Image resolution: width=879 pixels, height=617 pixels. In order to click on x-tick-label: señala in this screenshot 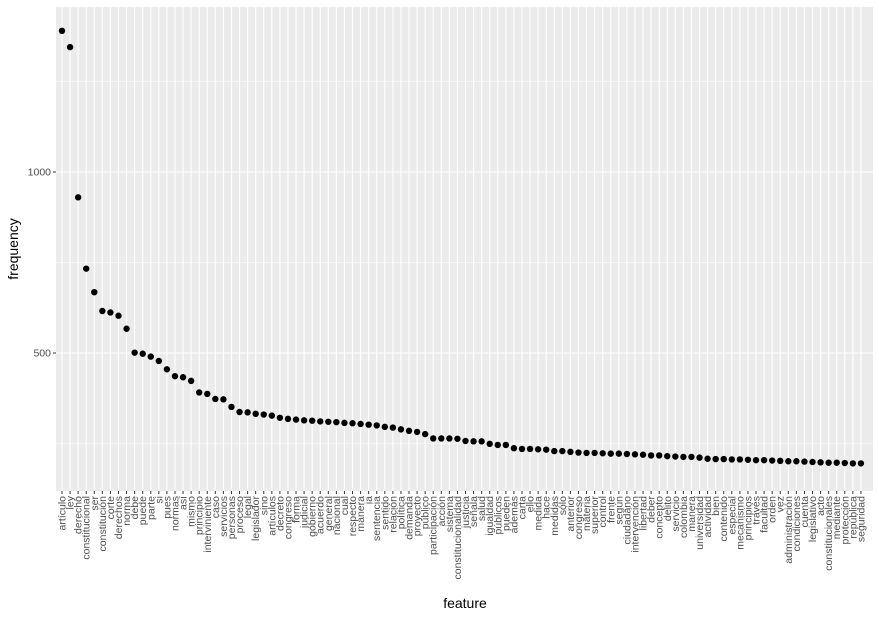, I will do `click(474, 511)`.